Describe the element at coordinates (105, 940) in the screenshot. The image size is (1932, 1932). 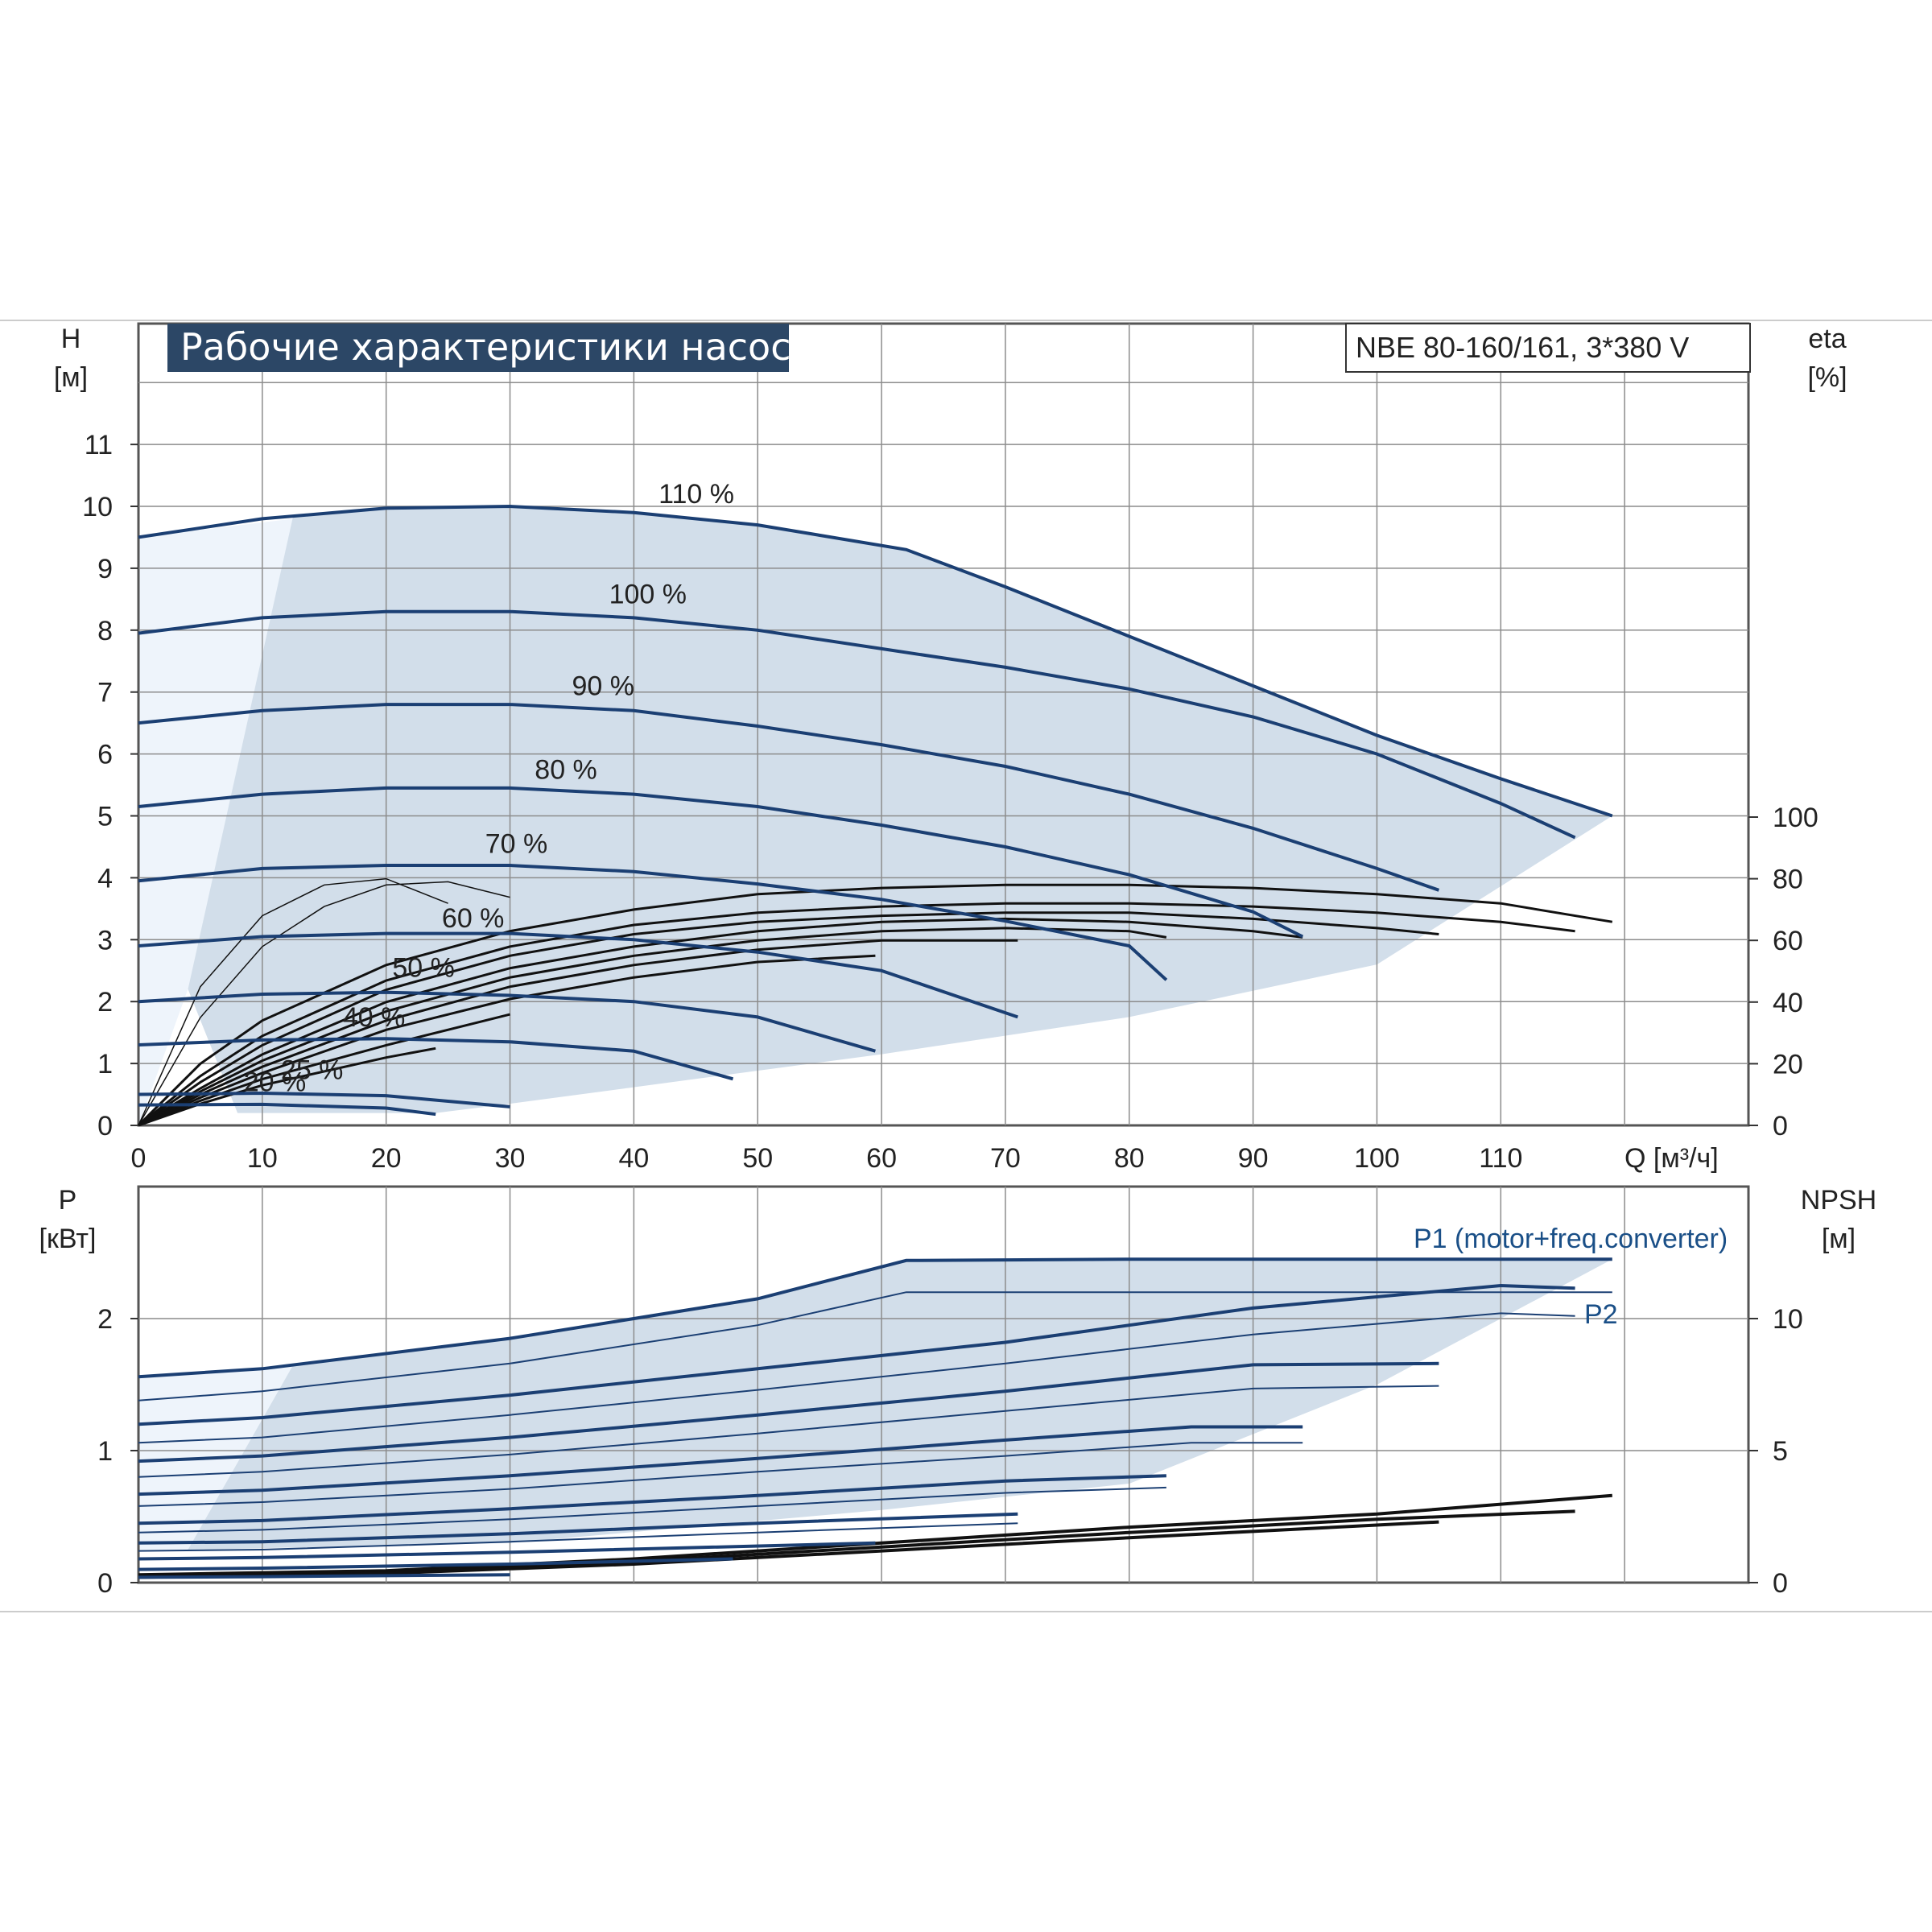
I see `head-ytick: 3` at that location.